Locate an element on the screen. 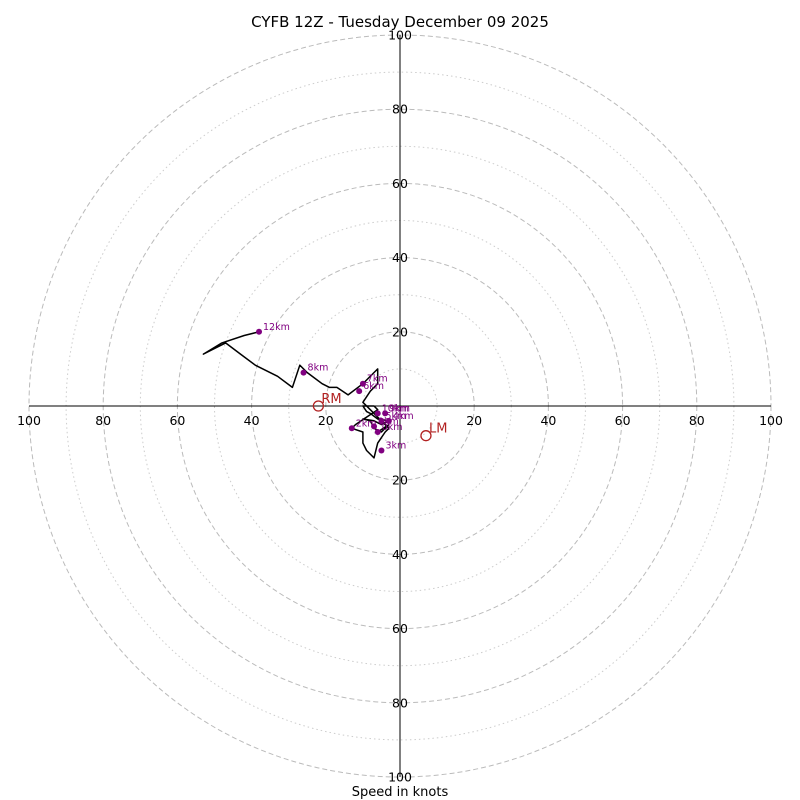 Image resolution: width=800 pixels, height=800 pixels. height-marker-label: 12km is located at coordinates (276, 327).